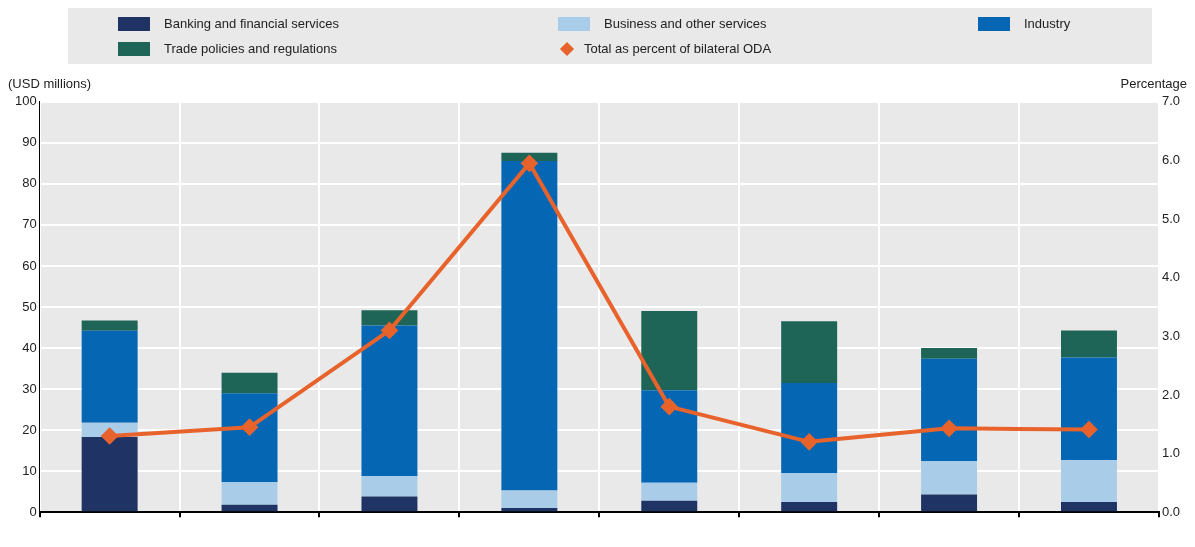  I want to click on y-tick-label: 80, so click(29, 183).